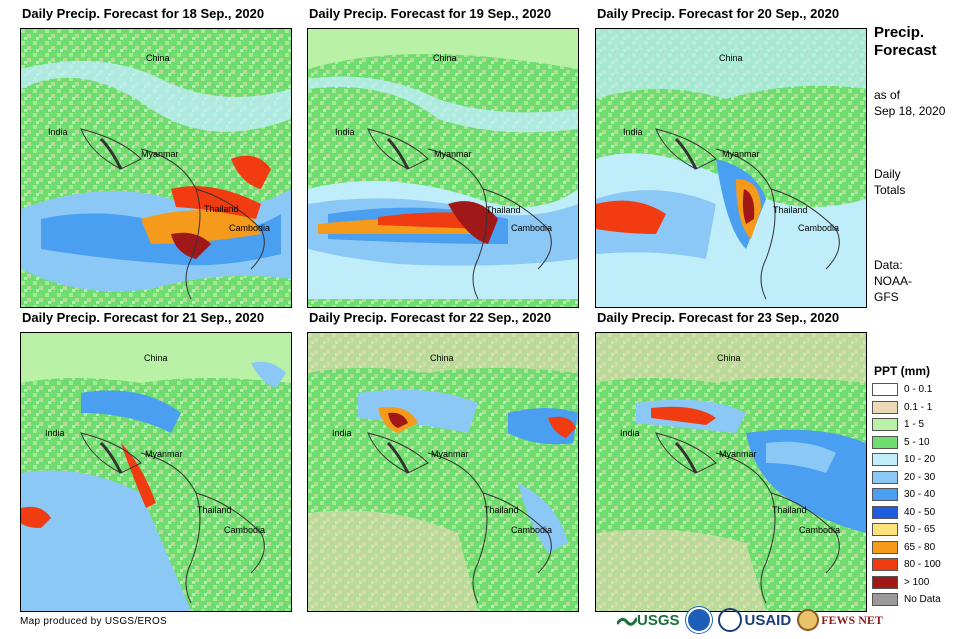  I want to click on sidebar-title-line2: Forecast, so click(905, 50).